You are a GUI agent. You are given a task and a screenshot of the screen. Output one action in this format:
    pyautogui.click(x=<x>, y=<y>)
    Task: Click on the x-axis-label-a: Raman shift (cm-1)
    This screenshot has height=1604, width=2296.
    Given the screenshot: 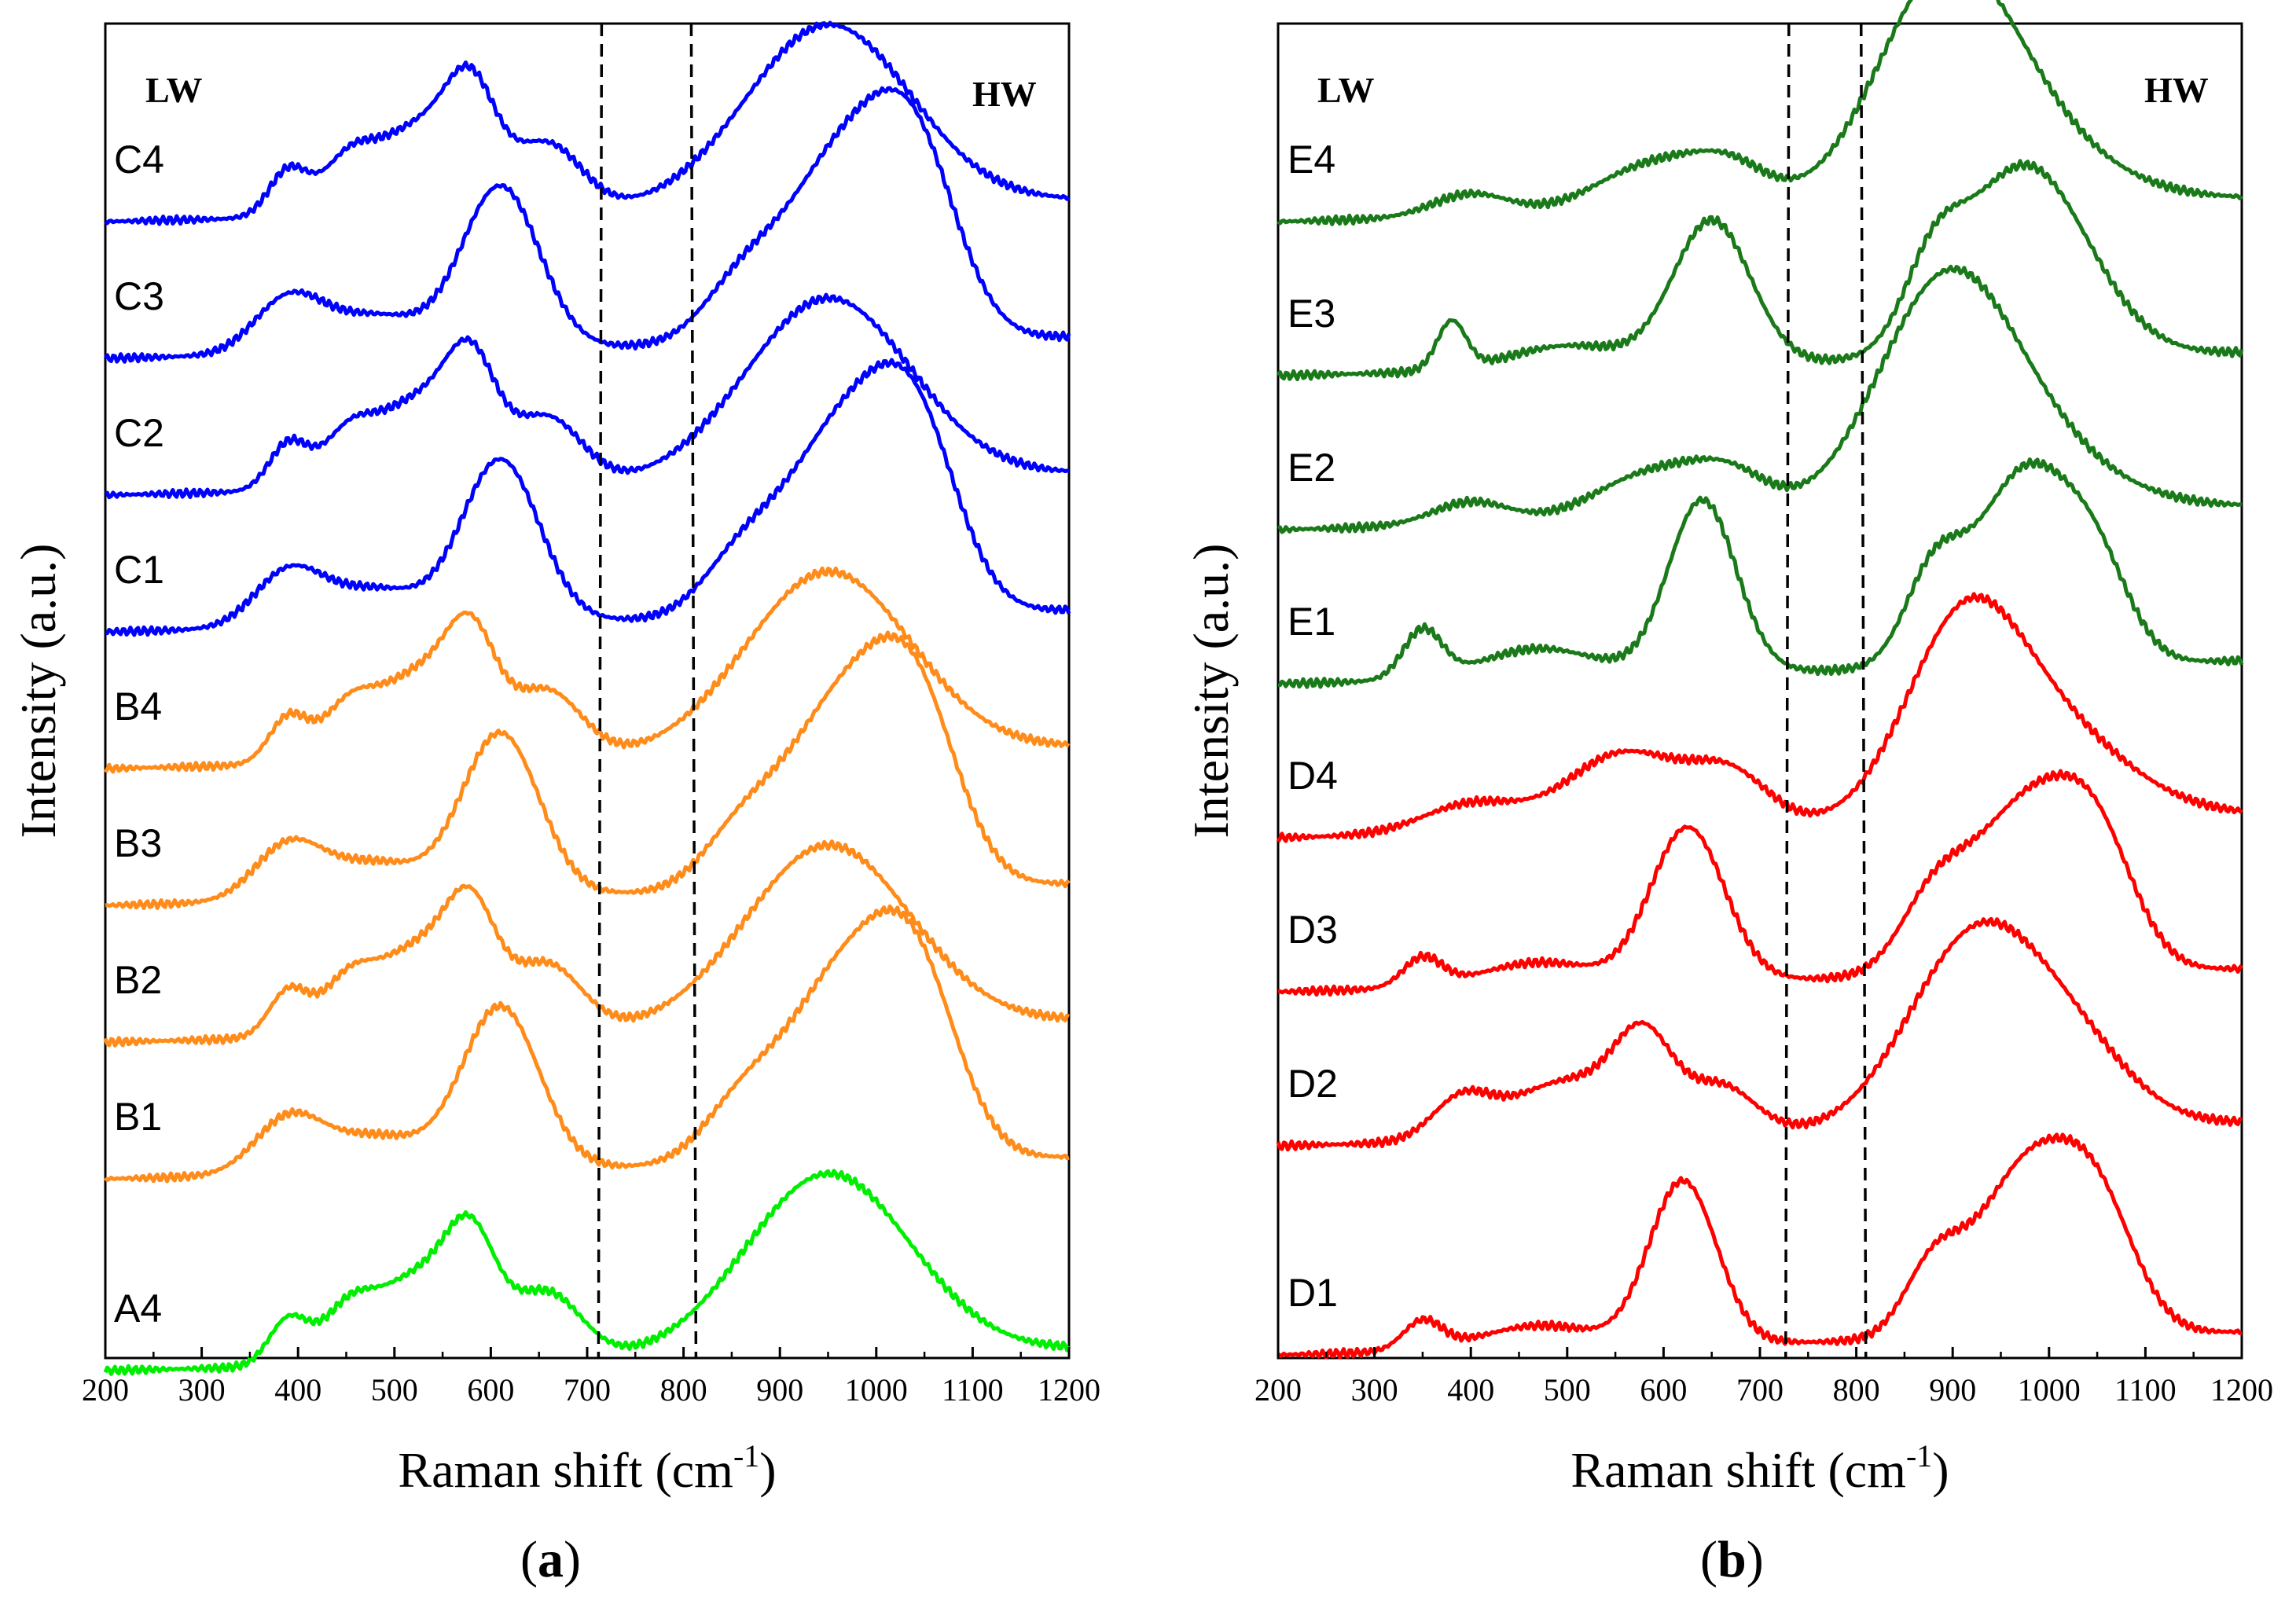 What is the action you would take?
    pyautogui.click(x=587, y=1468)
    